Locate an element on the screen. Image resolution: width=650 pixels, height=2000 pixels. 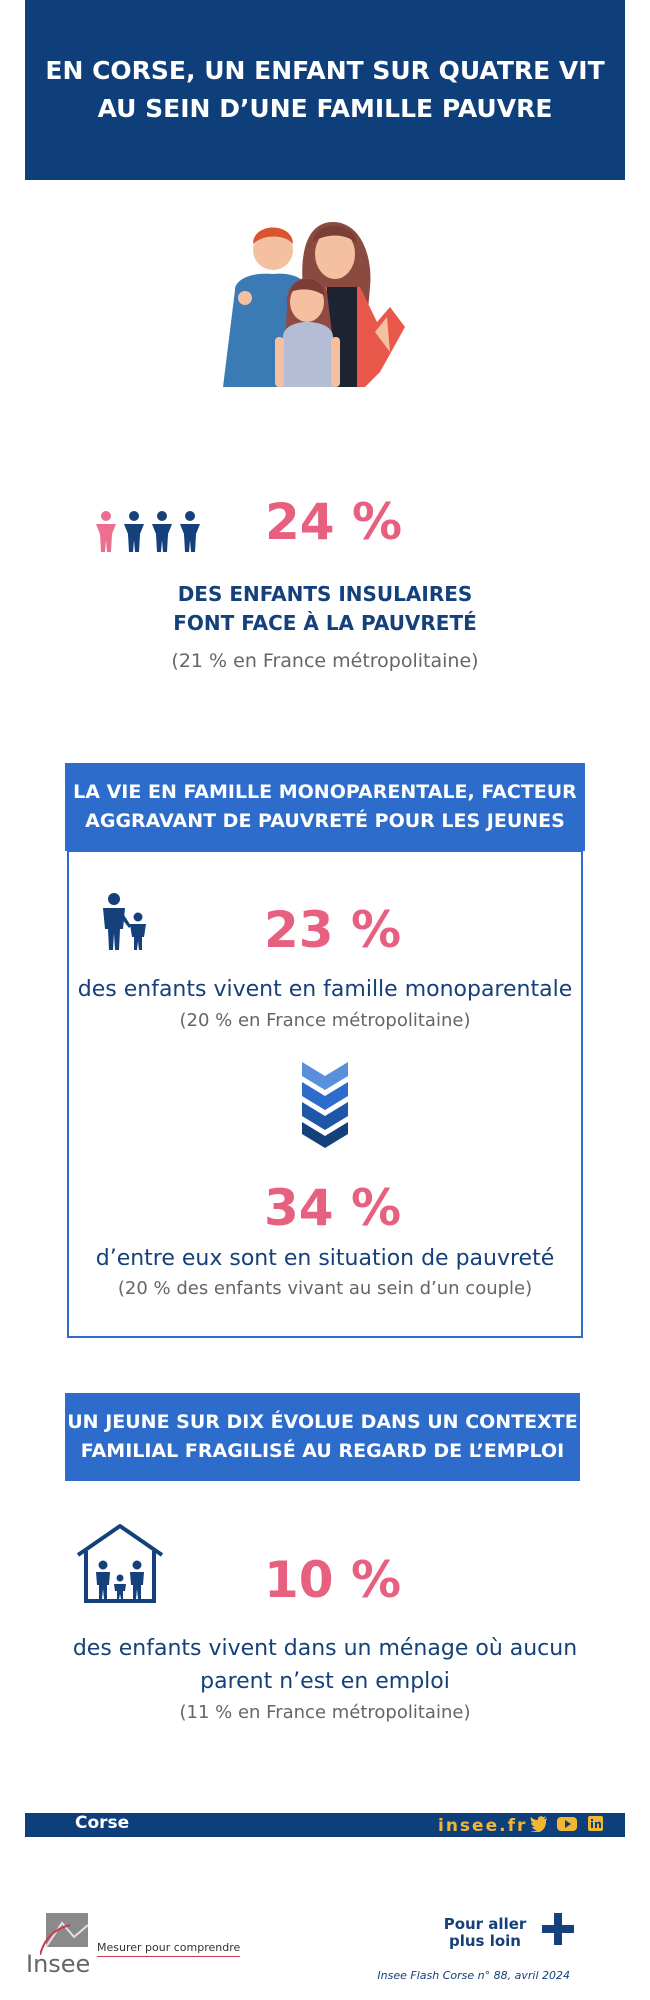
plus-icon is located at coordinates (558, 1929).